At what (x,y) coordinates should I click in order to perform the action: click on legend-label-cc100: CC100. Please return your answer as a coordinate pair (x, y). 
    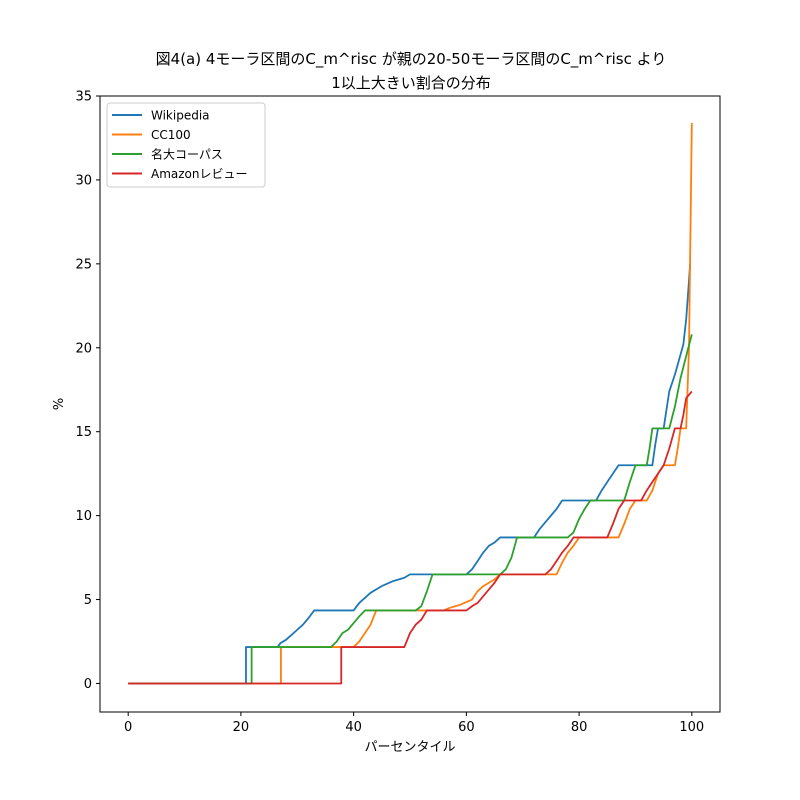
    Looking at the image, I should click on (171, 135).